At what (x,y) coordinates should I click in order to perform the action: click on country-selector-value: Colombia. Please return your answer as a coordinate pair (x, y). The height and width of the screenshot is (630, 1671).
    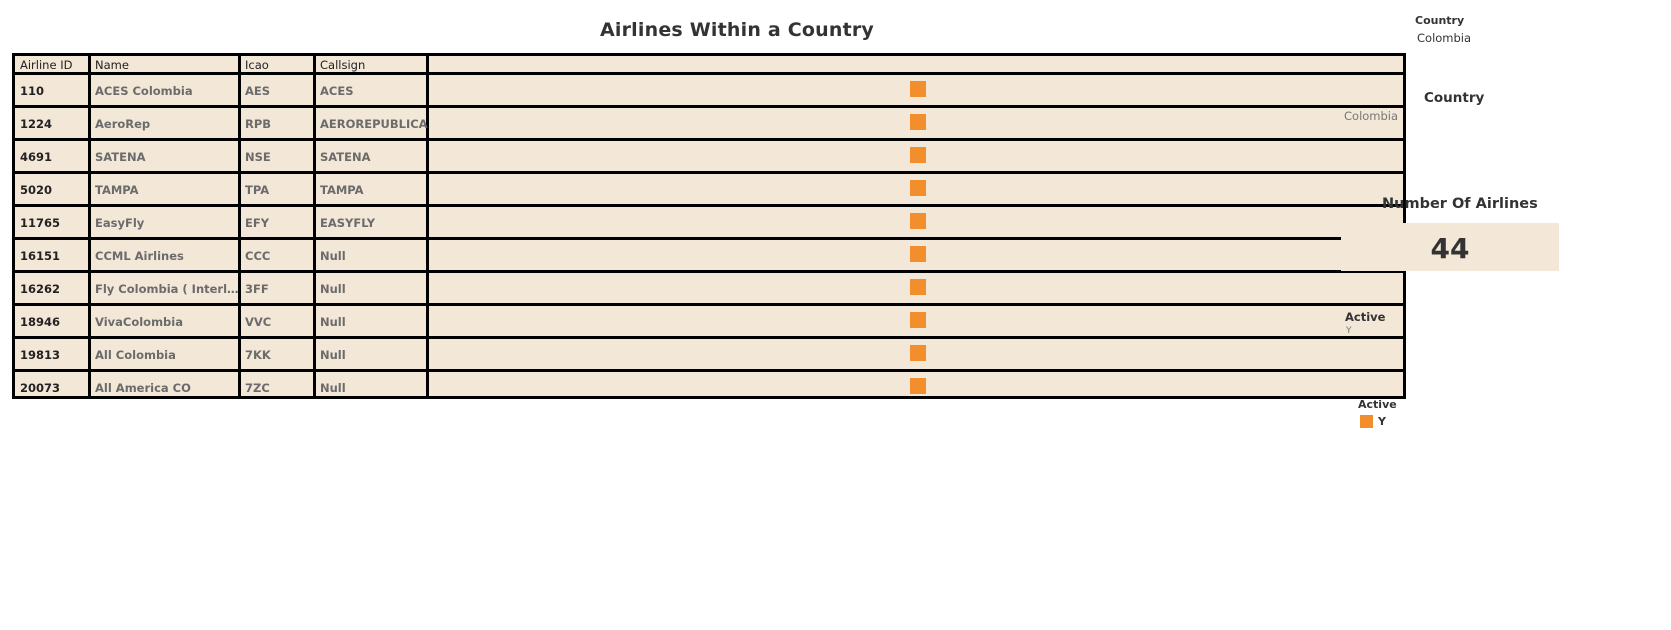
    Looking at the image, I should click on (1371, 116).